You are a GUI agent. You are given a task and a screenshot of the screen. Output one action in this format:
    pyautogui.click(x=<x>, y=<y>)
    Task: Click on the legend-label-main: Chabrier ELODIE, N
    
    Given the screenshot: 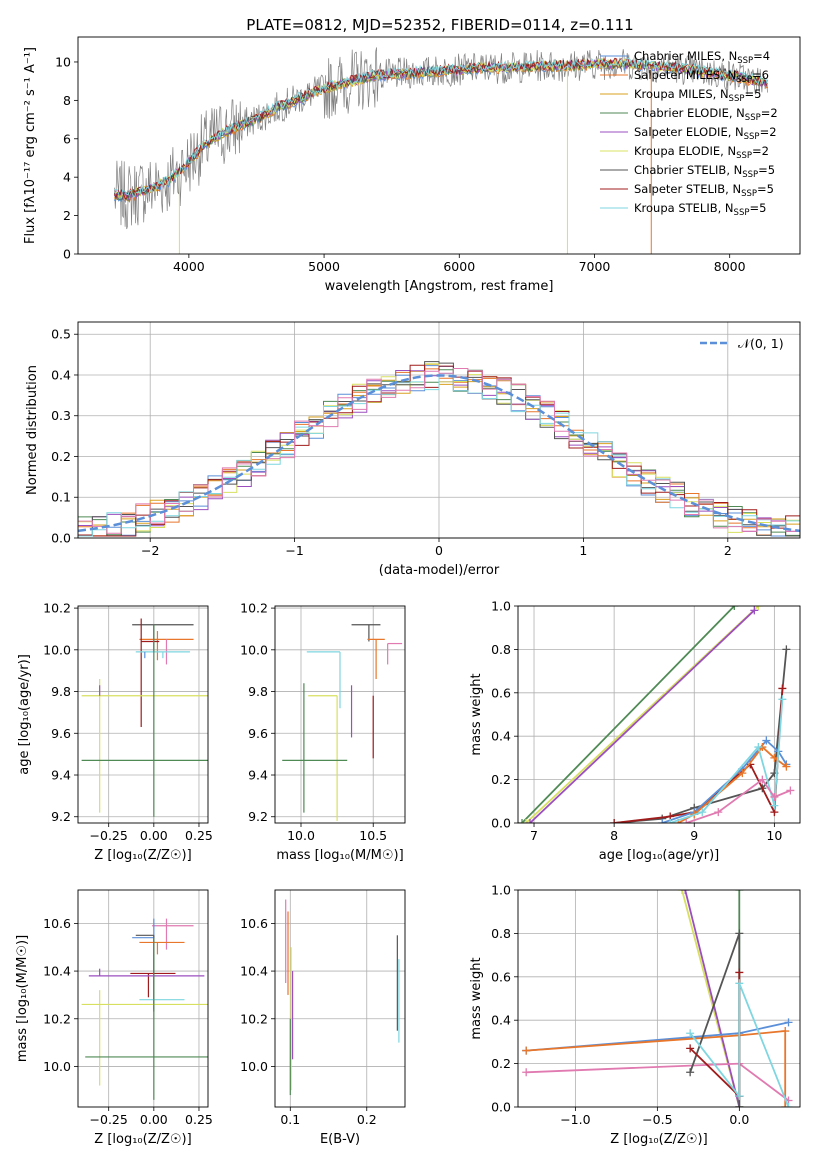 What is the action you would take?
    pyautogui.click(x=689, y=113)
    